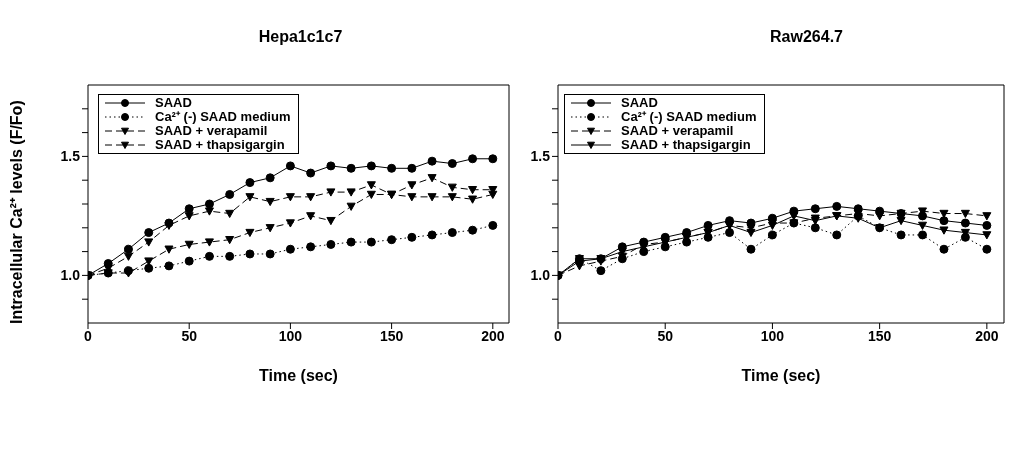 The image size is (1021, 455). I want to click on chart-title: Hepa1c1c7, so click(300, 37).